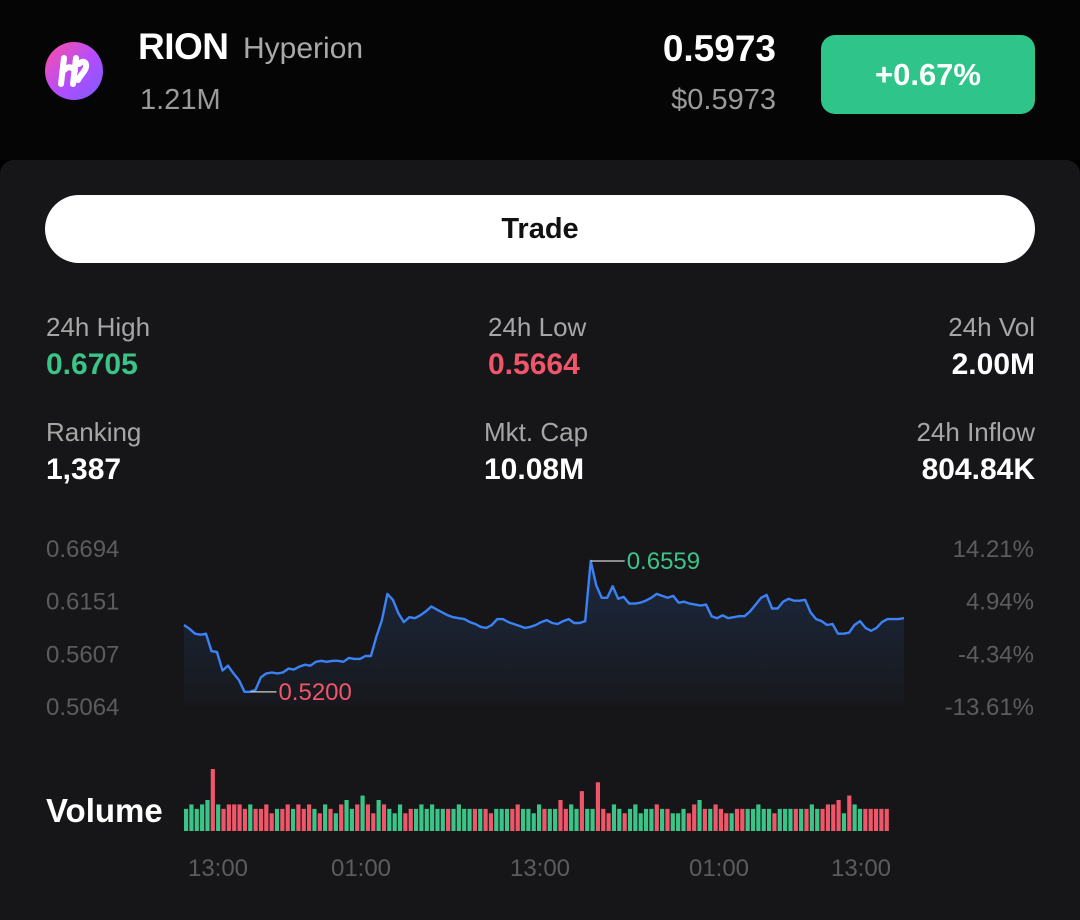  I want to click on min-price-annotation: 0.5200, so click(314, 692).